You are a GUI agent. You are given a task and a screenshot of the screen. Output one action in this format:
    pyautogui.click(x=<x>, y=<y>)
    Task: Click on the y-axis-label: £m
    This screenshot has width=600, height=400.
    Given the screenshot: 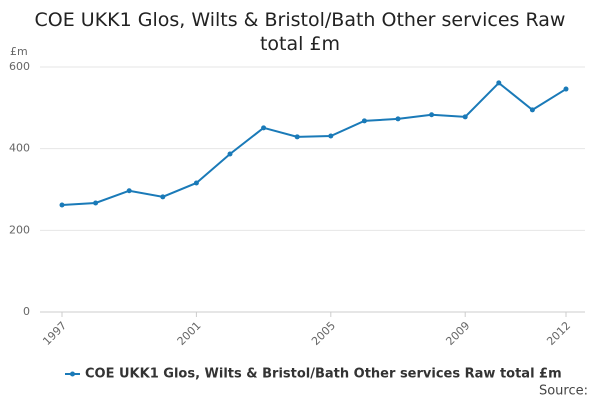 What is the action you would take?
    pyautogui.click(x=19, y=51)
    